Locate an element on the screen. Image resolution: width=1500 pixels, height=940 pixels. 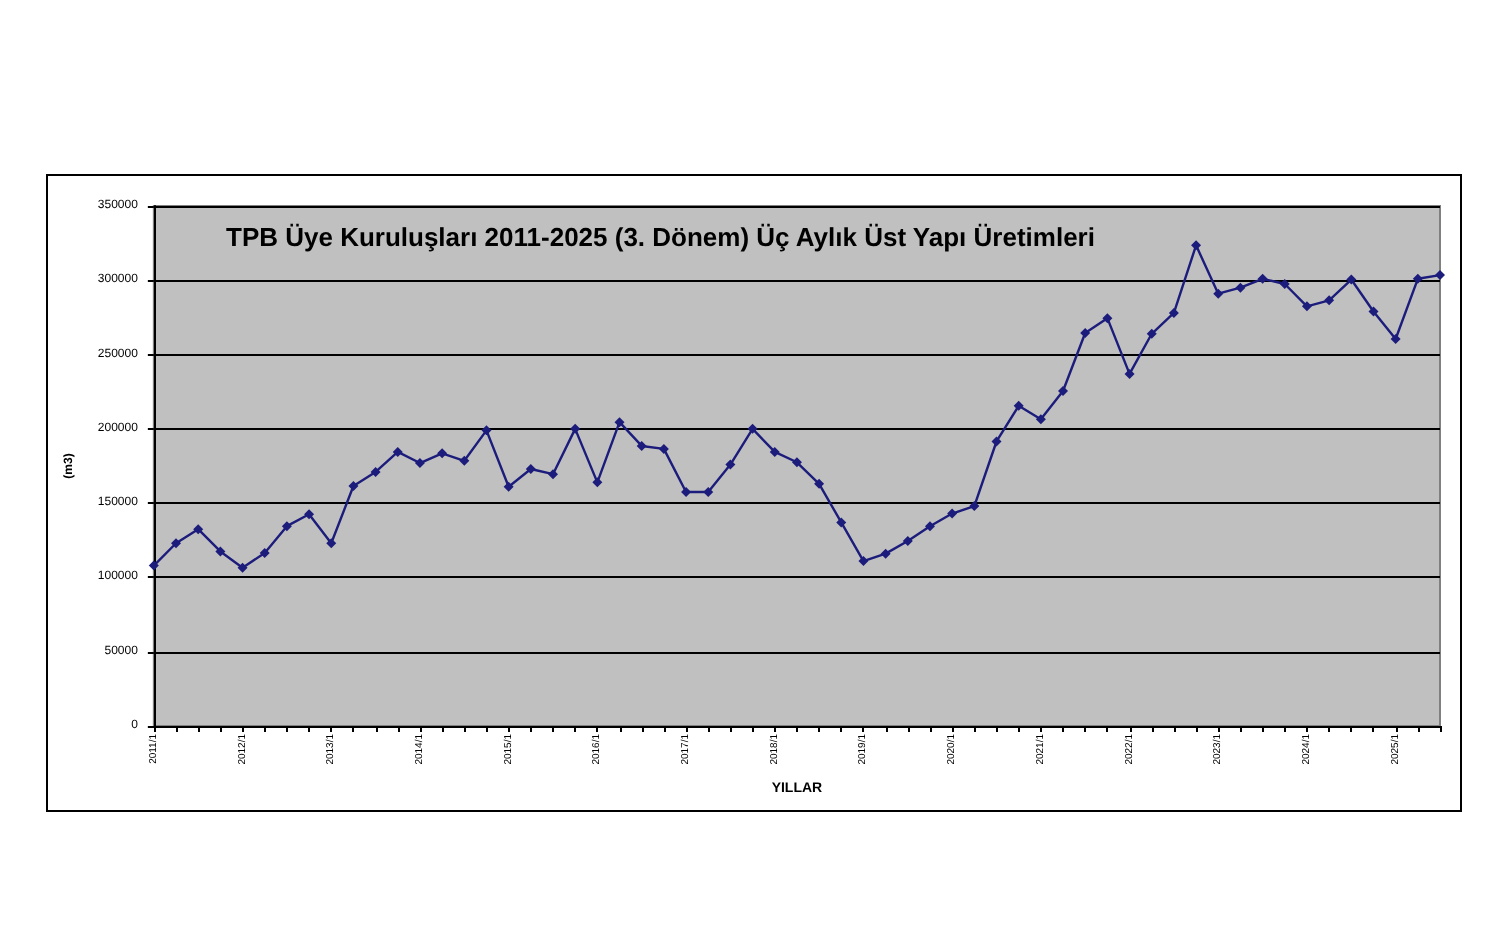
text: TPB Üye Kuruluşları 2011-2025 (3. Dönem) Üç Aylık Üst Yapı Üretimleri is located at coordinates (660, 237).